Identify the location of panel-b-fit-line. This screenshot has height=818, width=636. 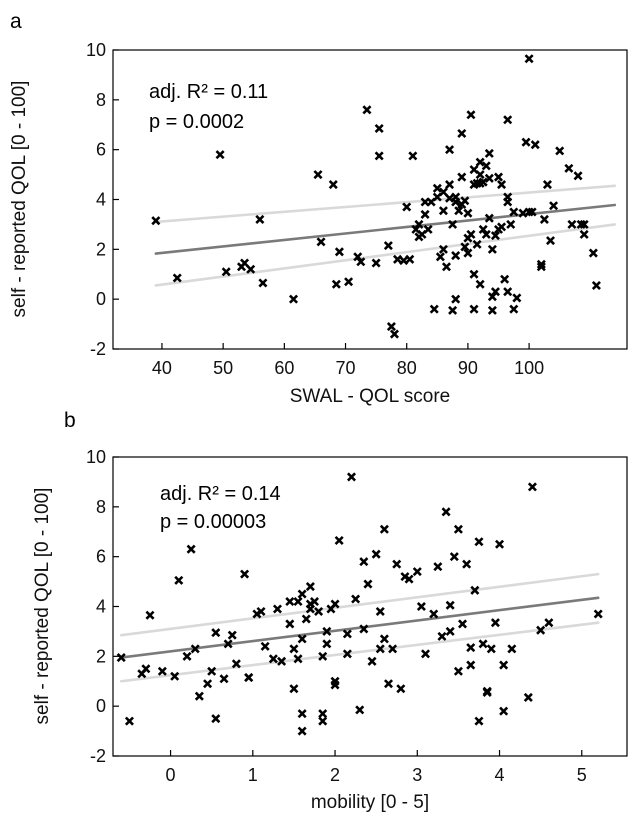
(359, 627).